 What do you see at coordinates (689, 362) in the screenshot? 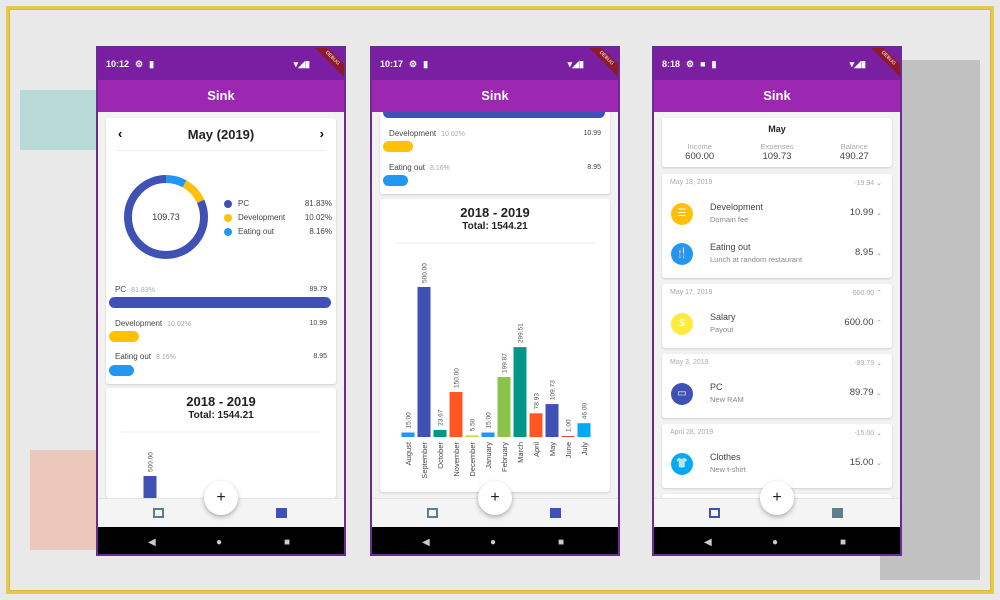
I see `group-date: May 3, 2019` at bounding box center [689, 362].